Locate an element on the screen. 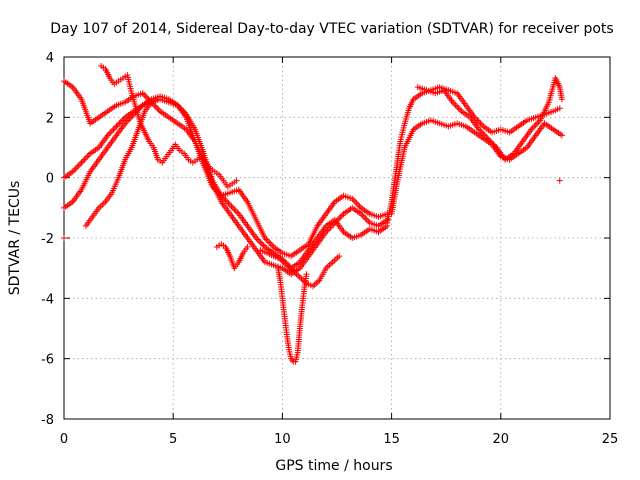  x-tick-label: 25 is located at coordinates (610, 439).